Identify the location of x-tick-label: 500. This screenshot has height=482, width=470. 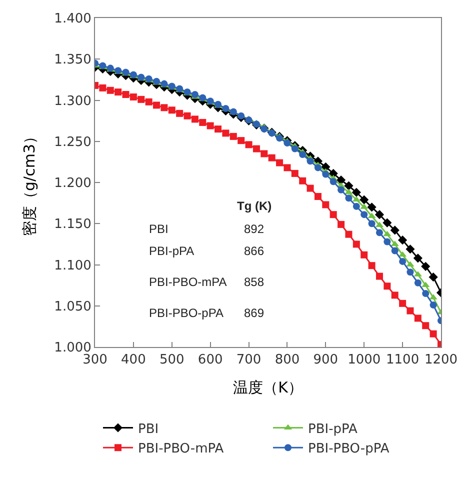
(171, 360).